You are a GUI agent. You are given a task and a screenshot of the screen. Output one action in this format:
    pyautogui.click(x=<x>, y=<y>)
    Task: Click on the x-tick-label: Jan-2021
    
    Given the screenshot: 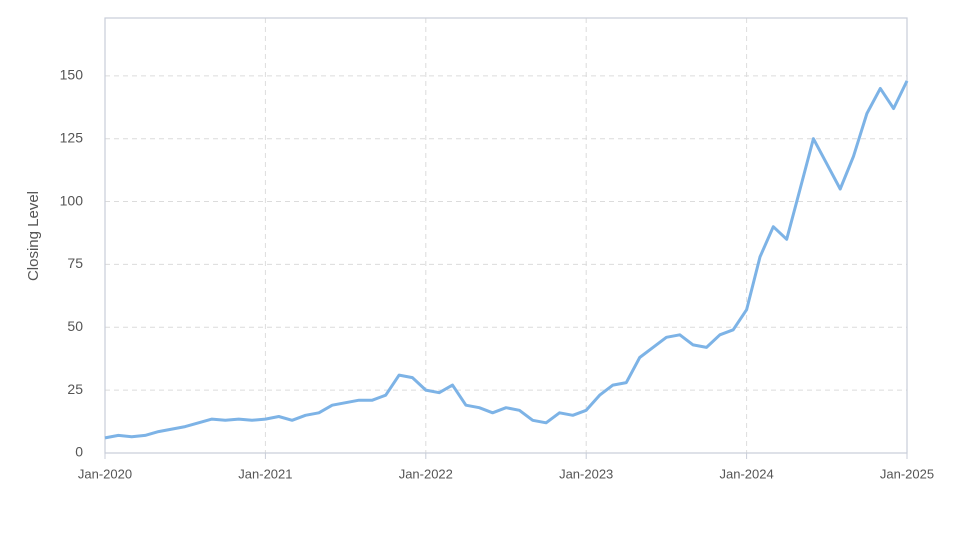 What is the action you would take?
    pyautogui.click(x=265, y=473)
    